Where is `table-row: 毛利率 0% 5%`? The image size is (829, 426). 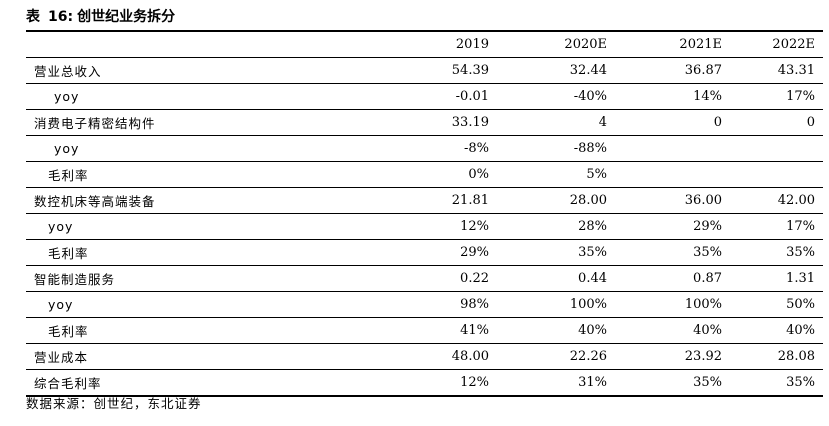 table-row: 毛利率 0% 5% is located at coordinates (424, 174).